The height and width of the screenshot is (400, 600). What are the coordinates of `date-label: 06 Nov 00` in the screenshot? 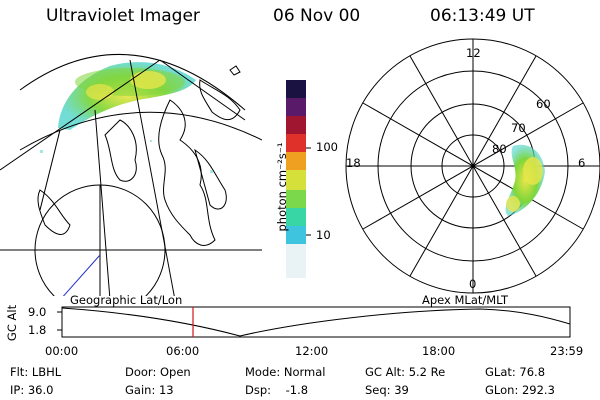 It's located at (317, 16).